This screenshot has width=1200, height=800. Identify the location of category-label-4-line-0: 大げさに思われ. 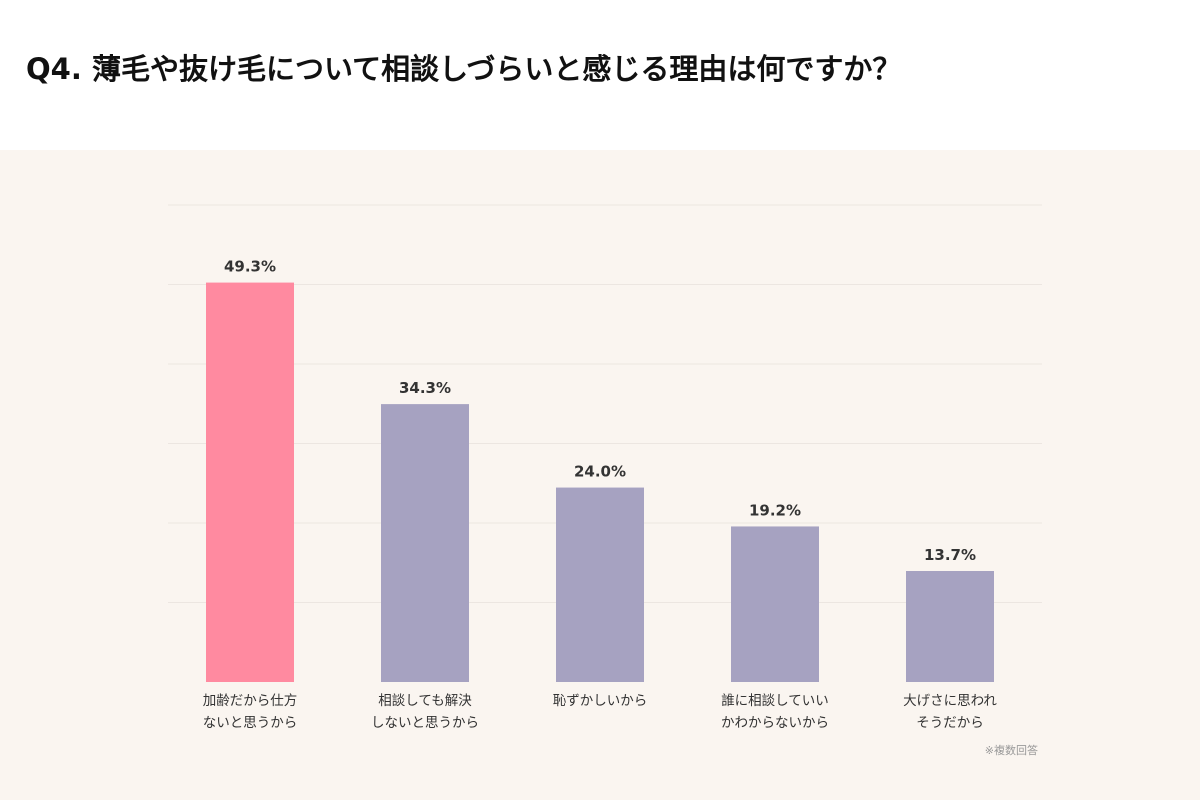
(950, 701).